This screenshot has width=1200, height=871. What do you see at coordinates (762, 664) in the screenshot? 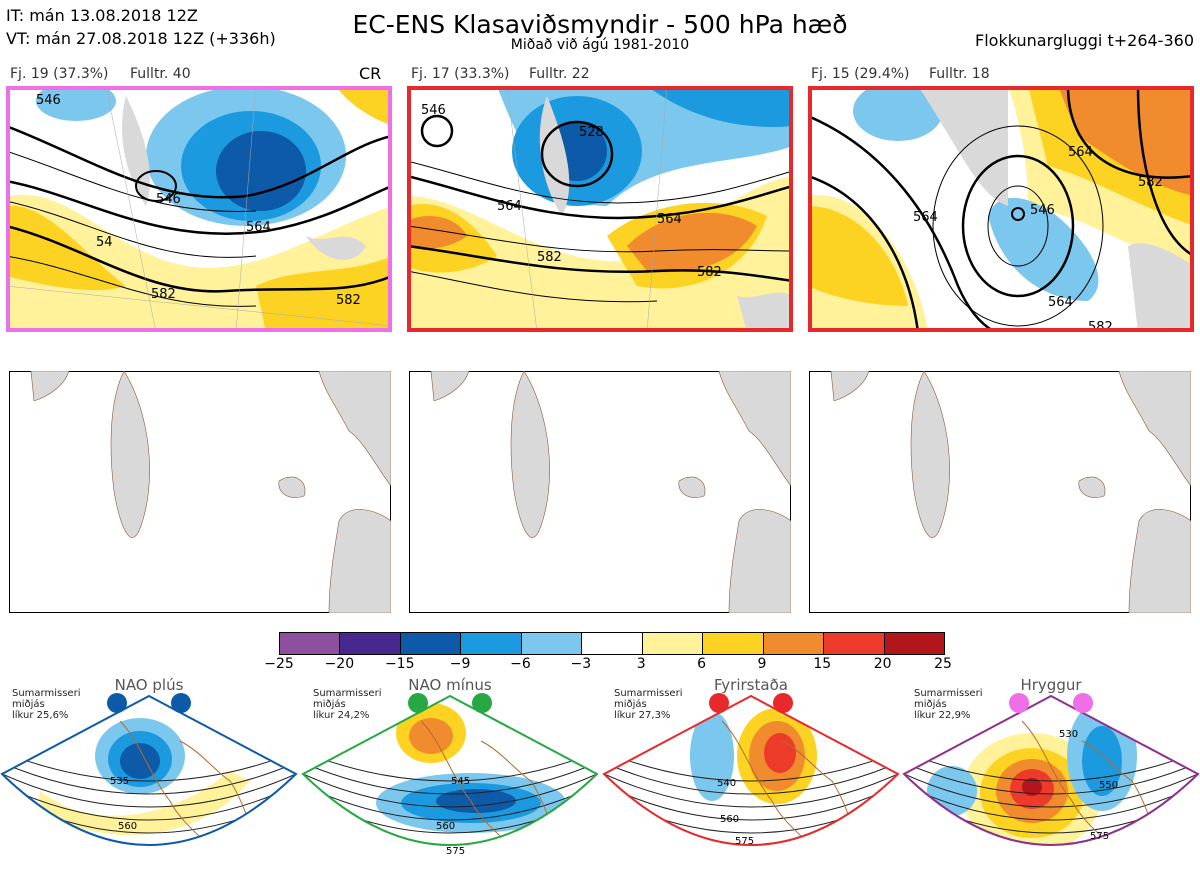
I see `colorbar-tick-label: 9` at bounding box center [762, 664].